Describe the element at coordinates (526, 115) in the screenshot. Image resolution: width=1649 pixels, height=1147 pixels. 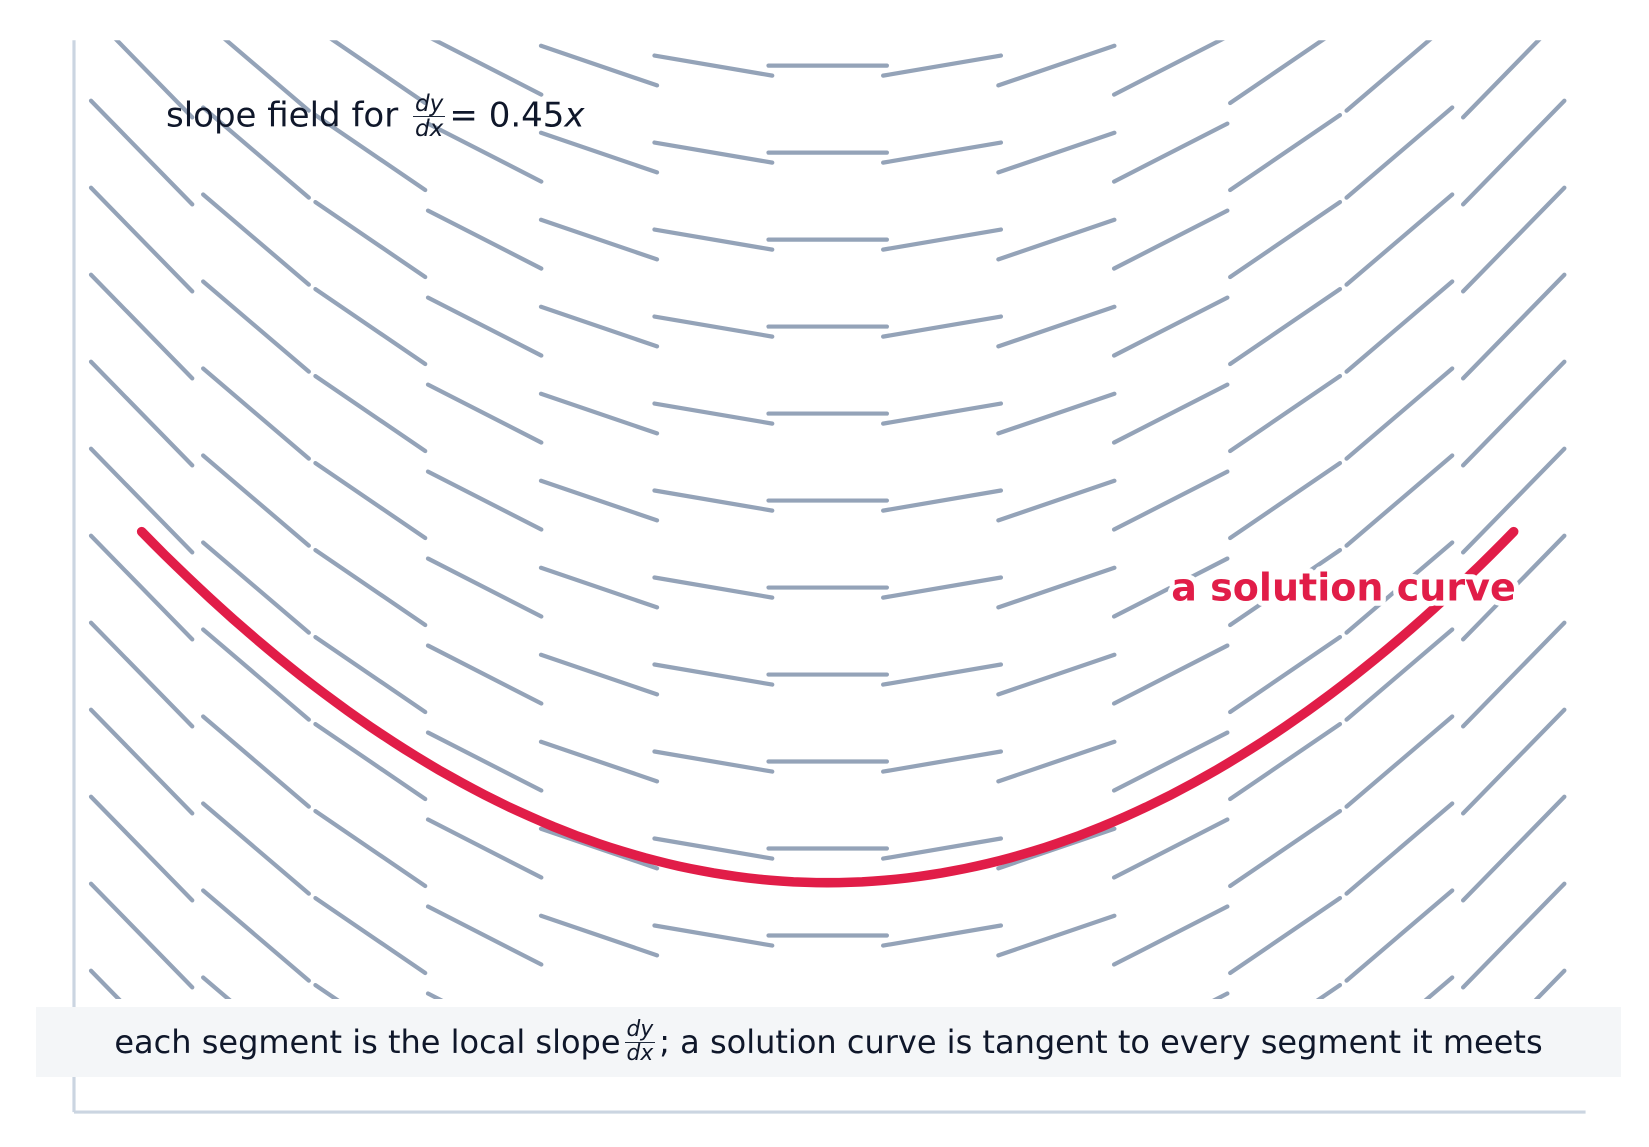
I see `title-coefficient: 0.45` at that location.